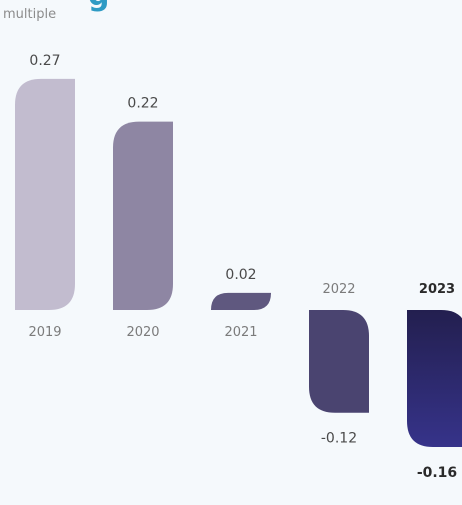 The height and width of the screenshot is (505, 462). I want to click on category-label-2021: 2021, so click(240, 332).